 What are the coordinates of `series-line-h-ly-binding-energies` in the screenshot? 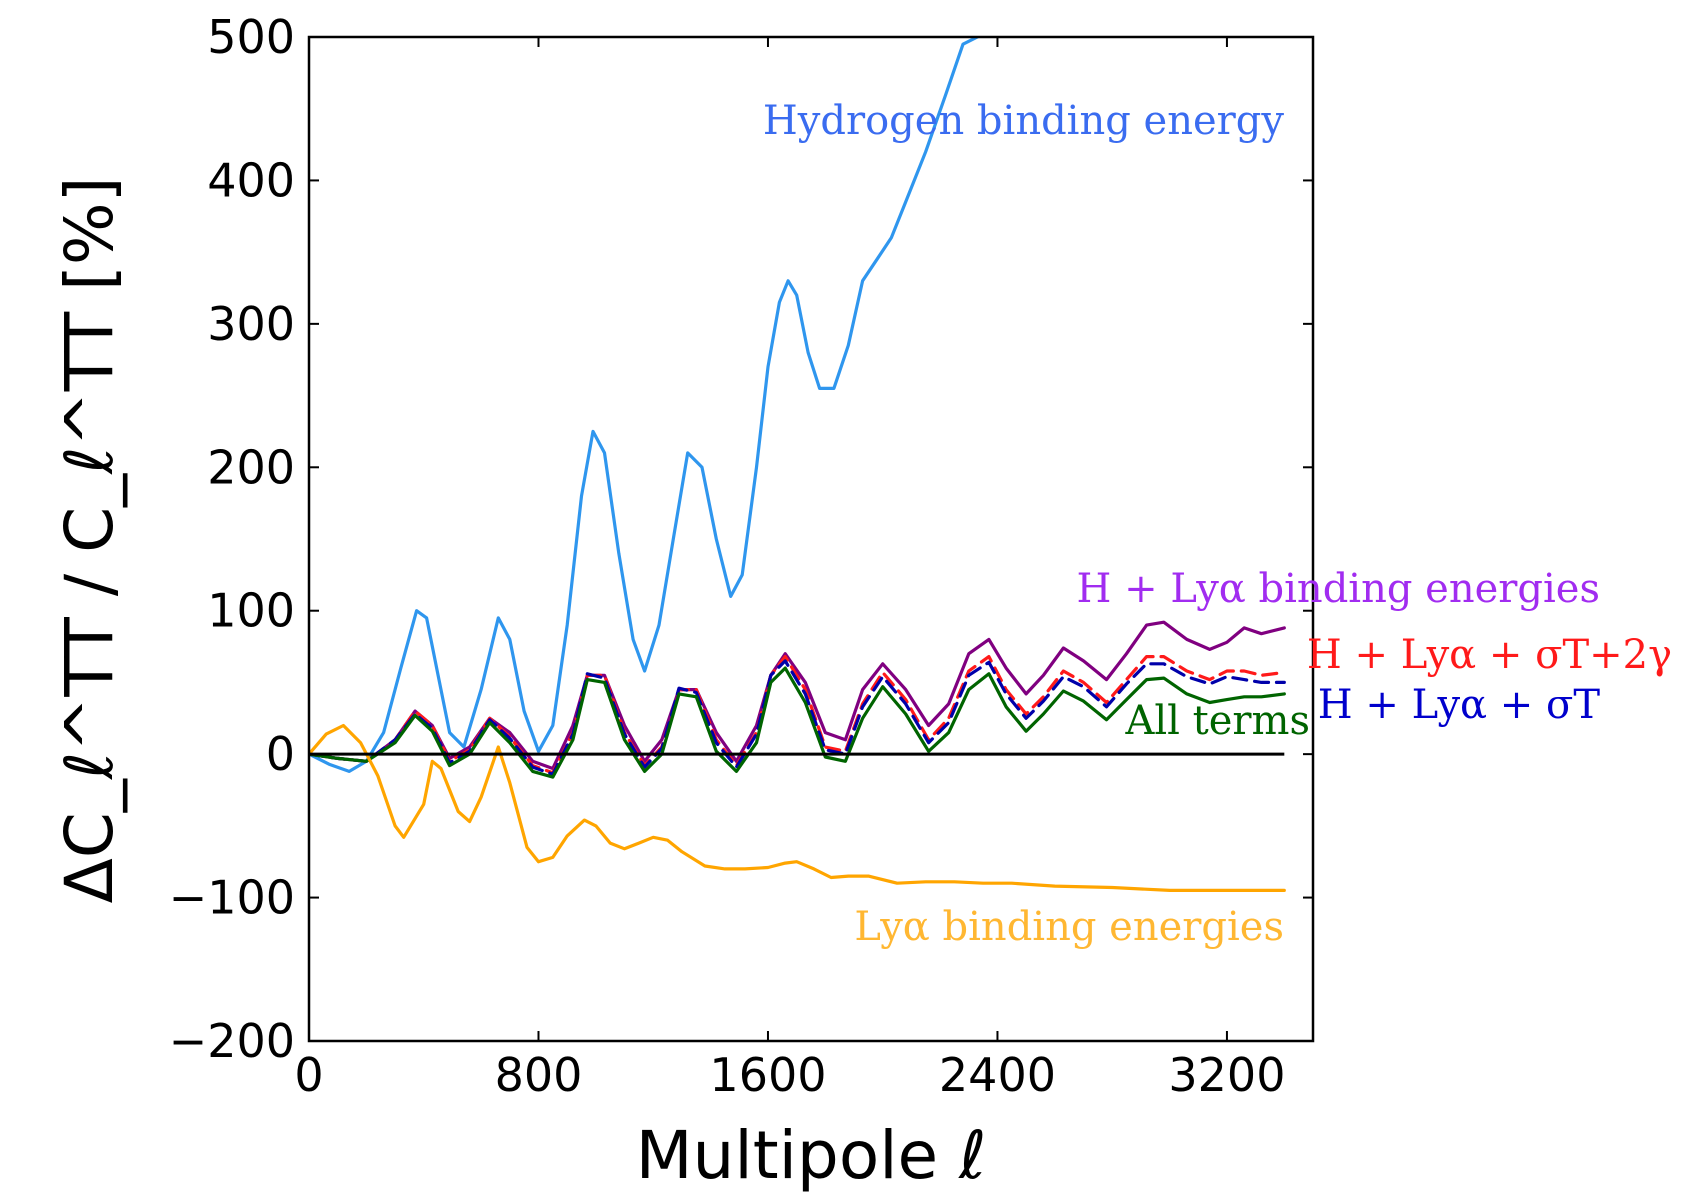 It's located at (797, 695).